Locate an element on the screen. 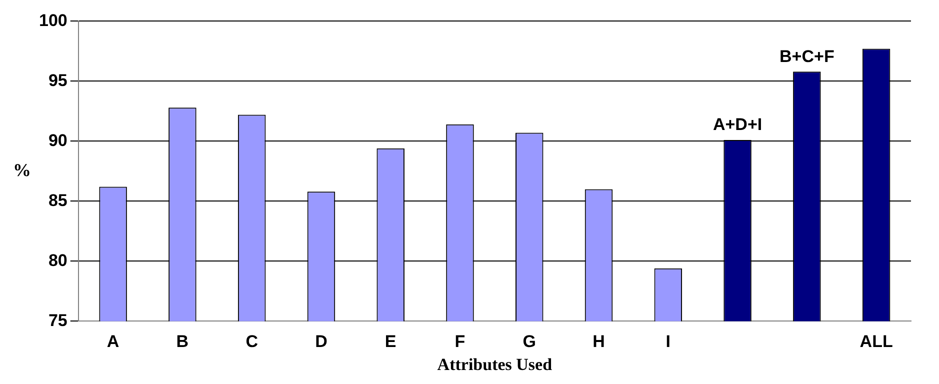  annotation: A+D+I is located at coordinates (737, 124).